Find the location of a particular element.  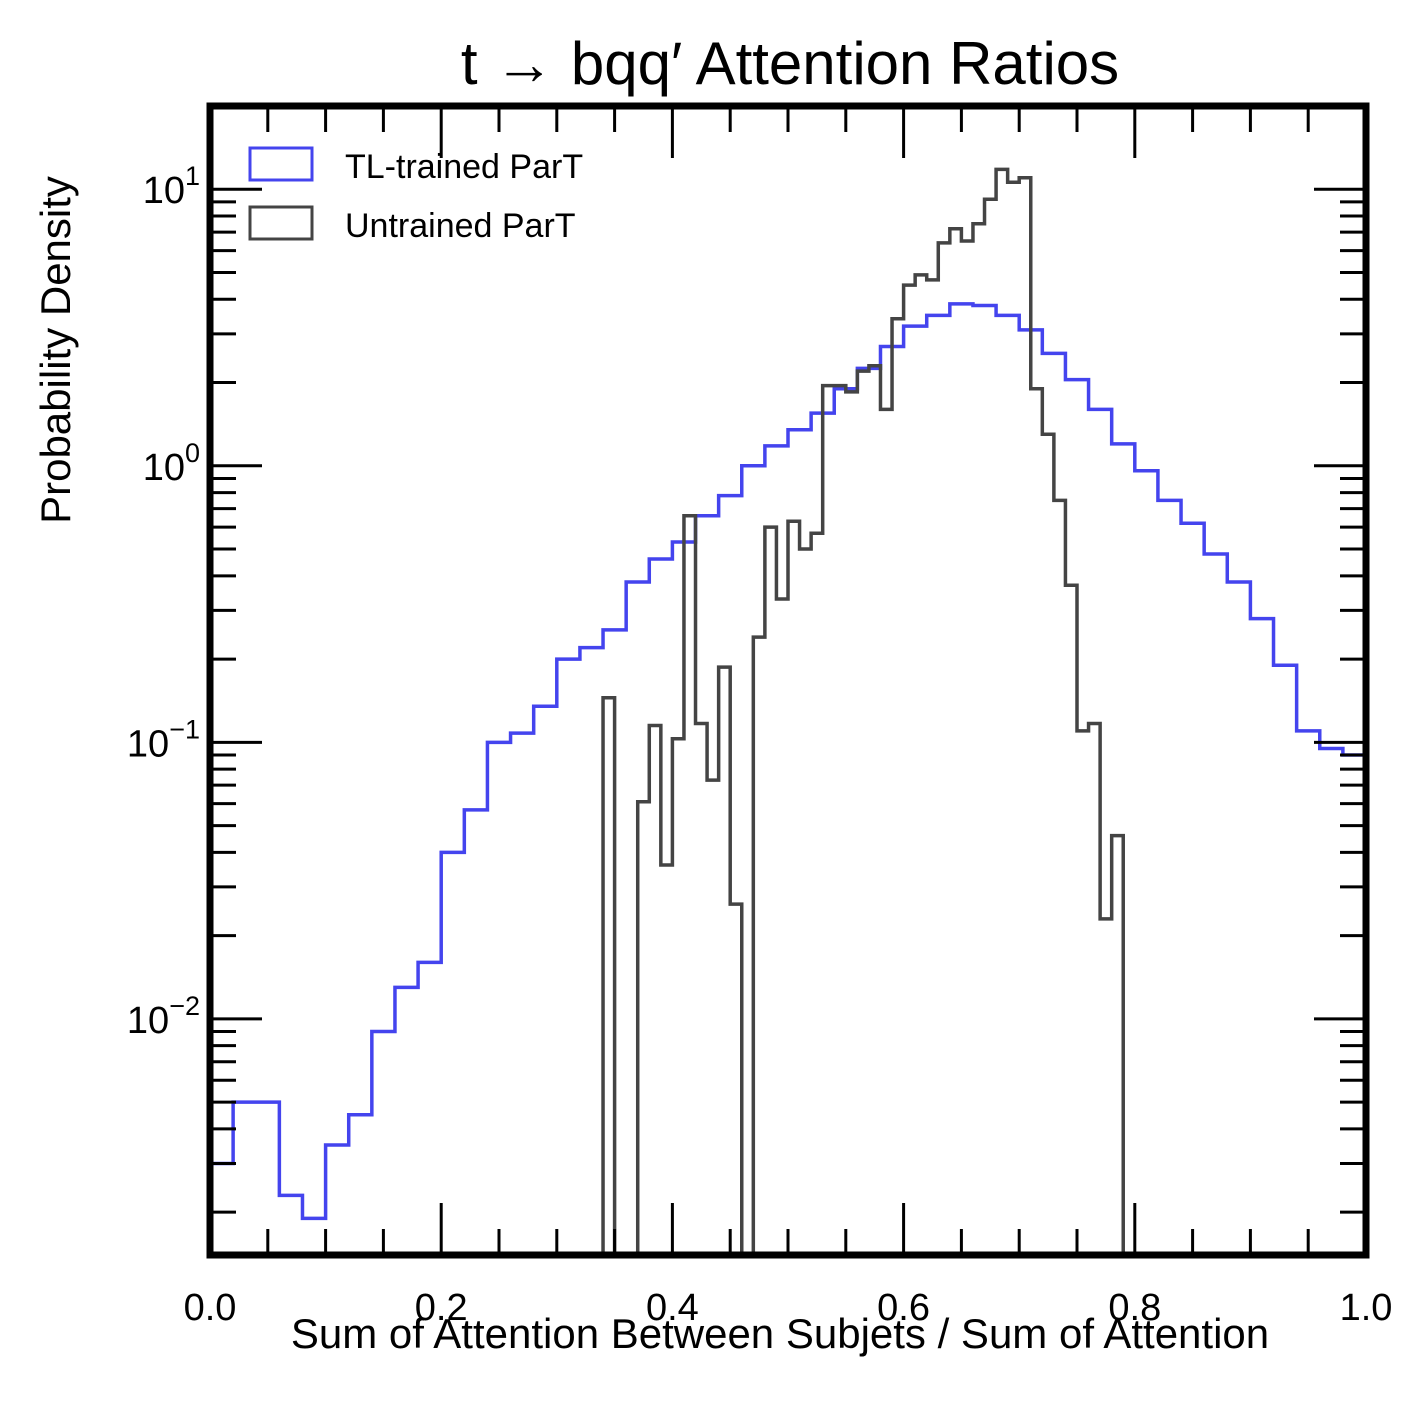

y-tick-label: 10⁰ is located at coordinates (171, 463).